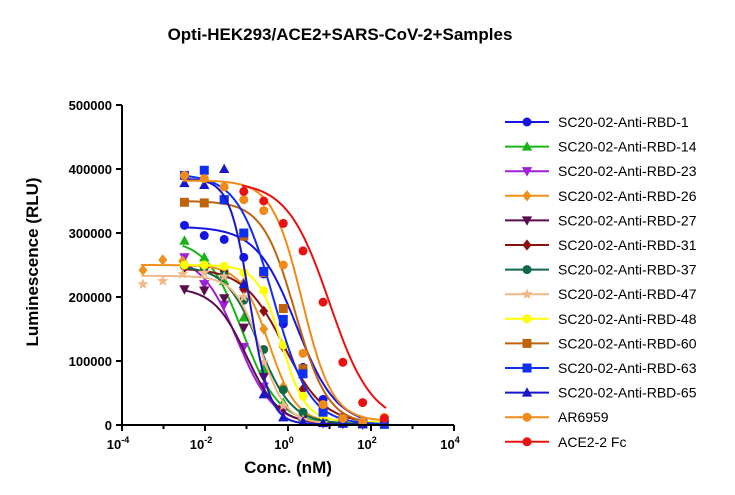 The image size is (735, 495). What do you see at coordinates (201, 443) in the screenshot?
I see `x-tick-label: 10⁻²` at bounding box center [201, 443].